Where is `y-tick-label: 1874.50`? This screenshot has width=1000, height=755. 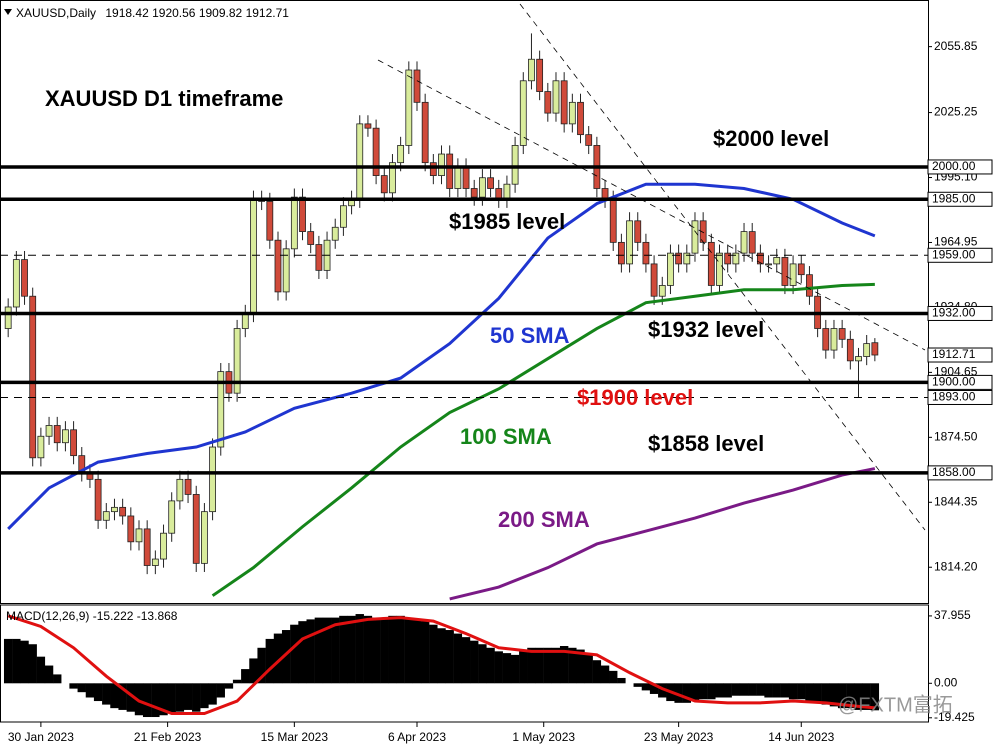 y-tick-label: 1874.50 is located at coordinates (956, 437).